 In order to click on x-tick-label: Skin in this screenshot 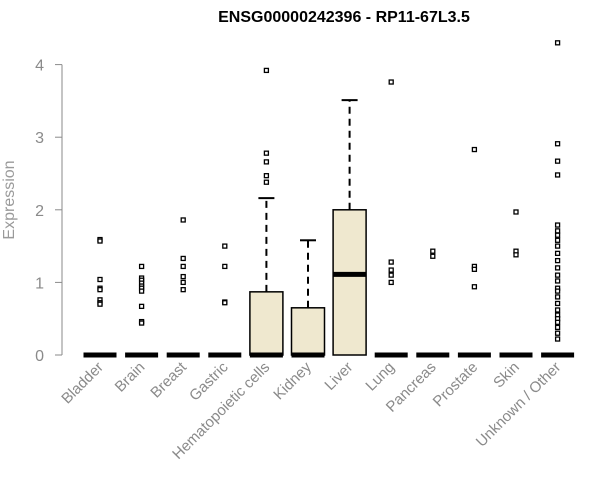, I will do `click(506, 375)`.